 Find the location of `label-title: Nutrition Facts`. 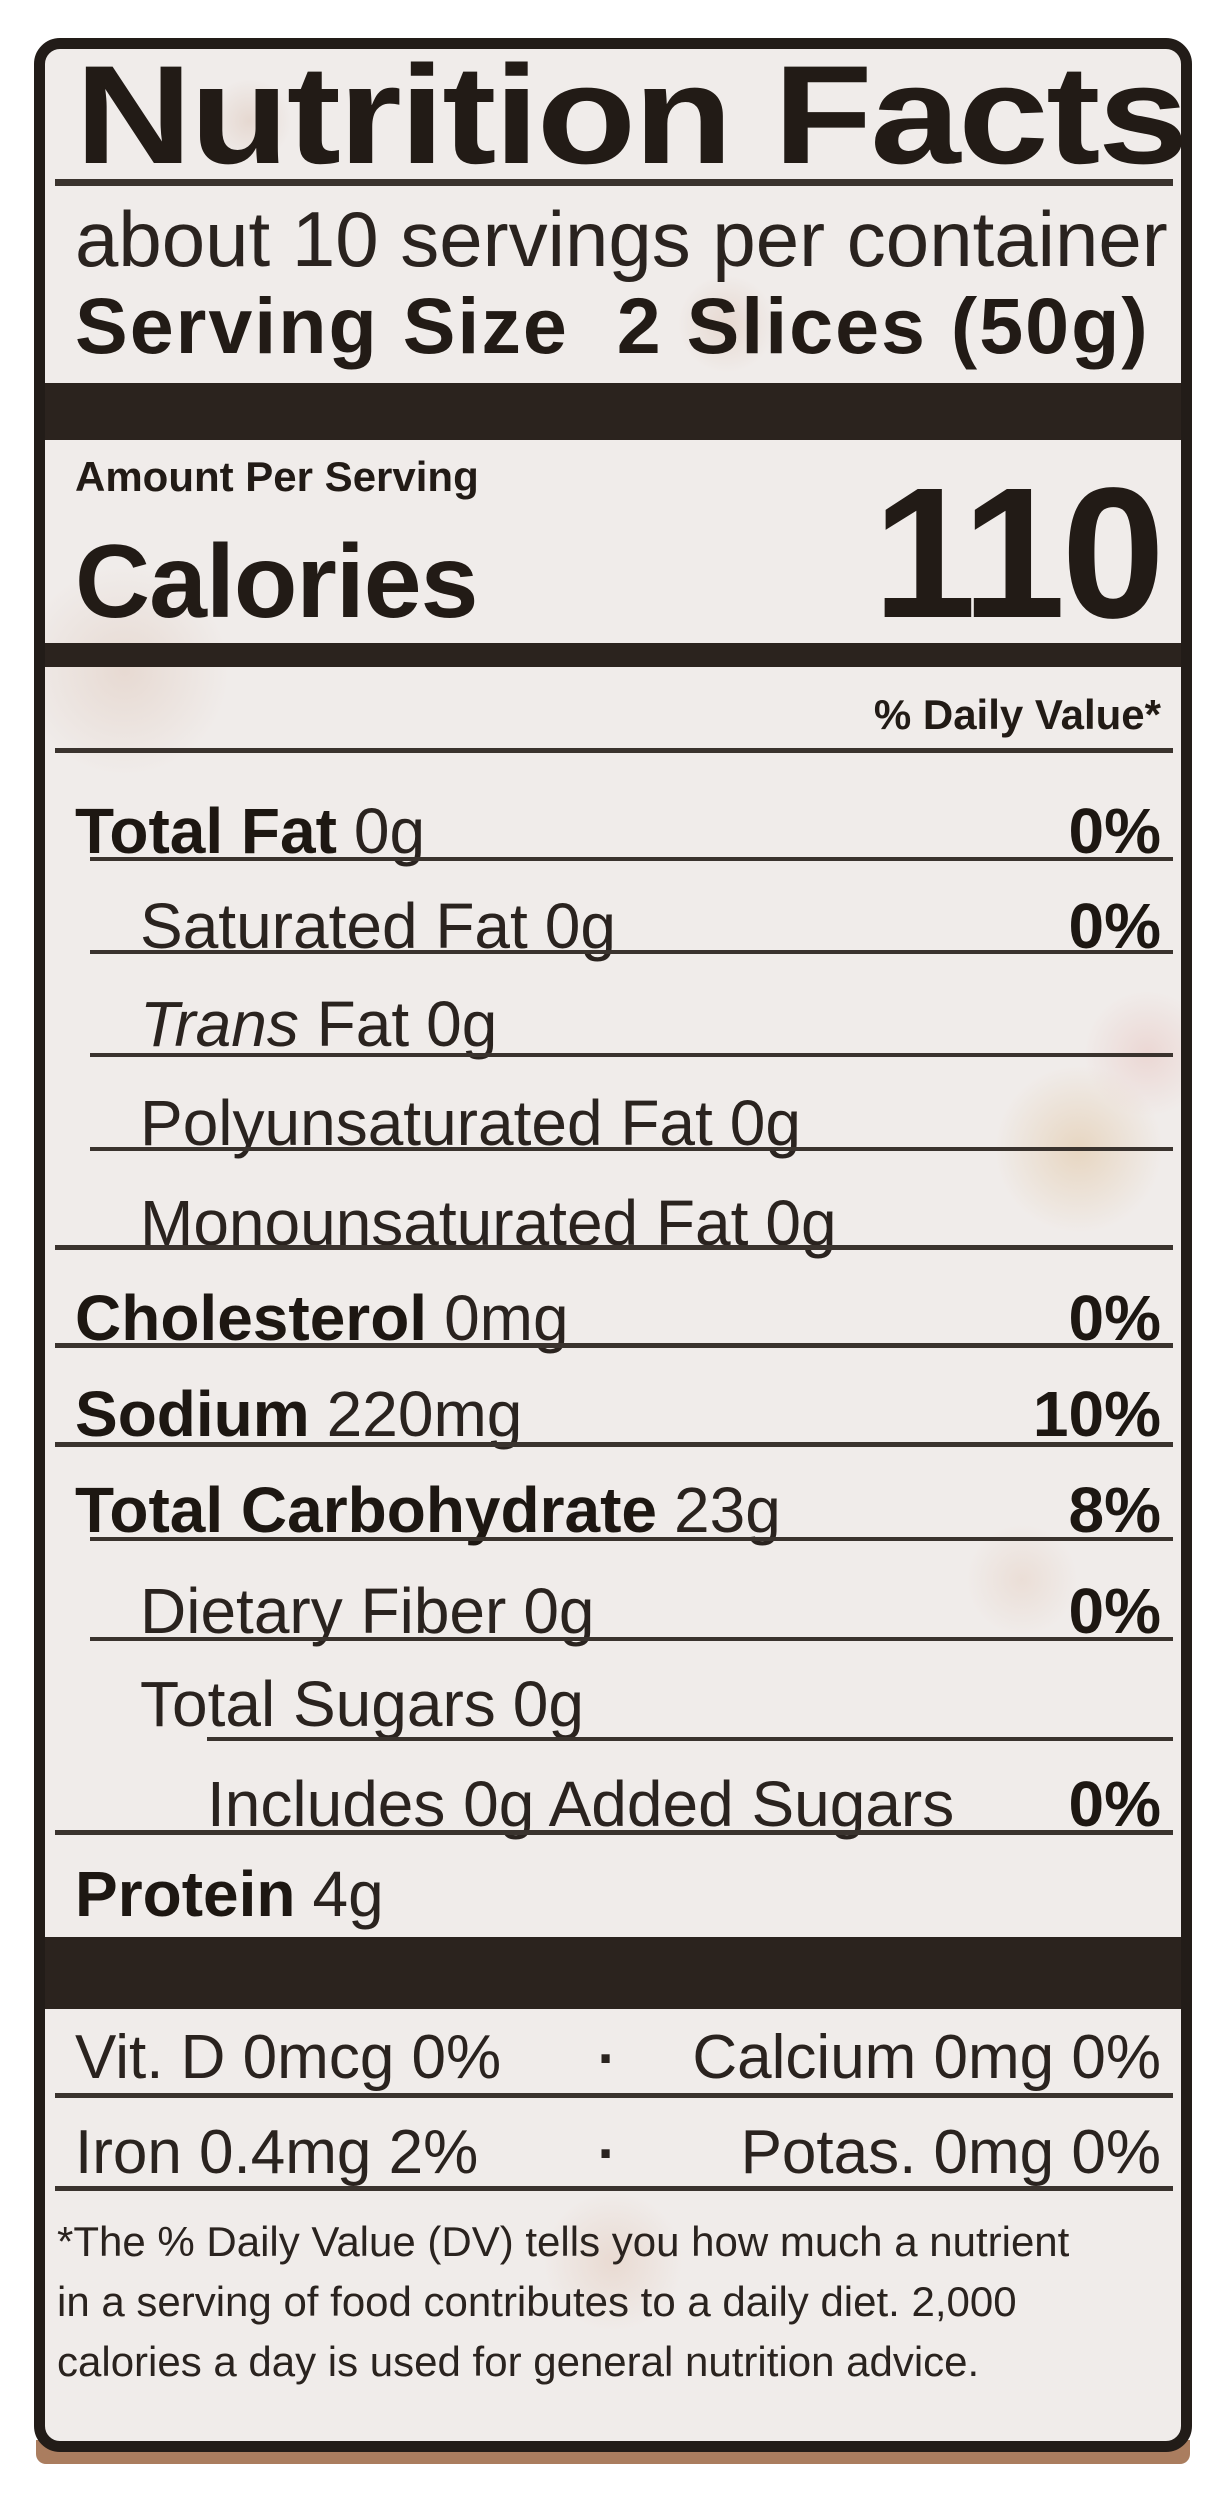

label-title: Nutrition Facts is located at coordinates (631, 114).